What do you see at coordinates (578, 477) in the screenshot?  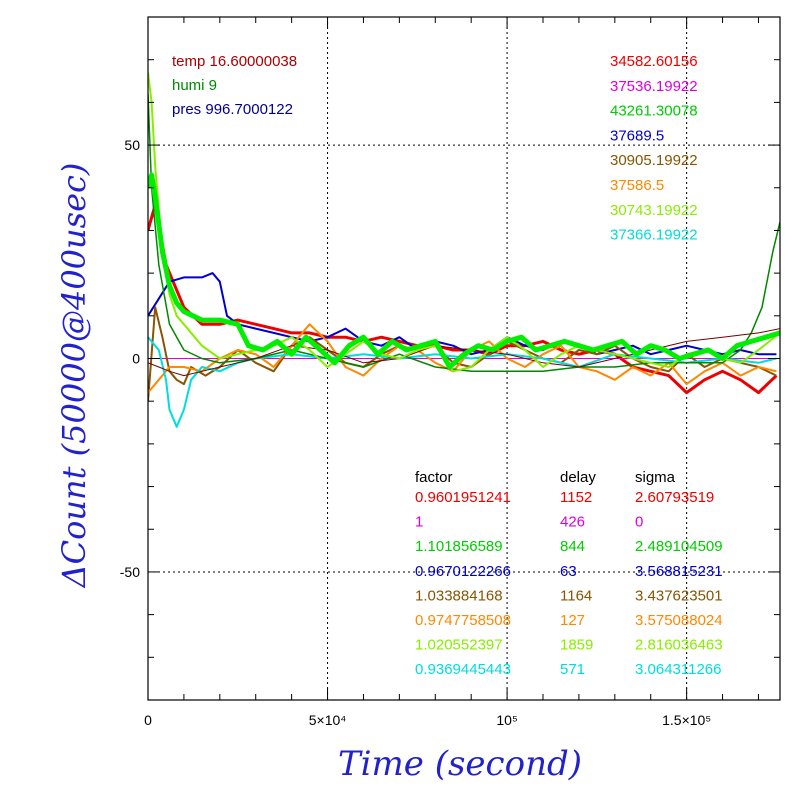 I see `table-header: delay` at bounding box center [578, 477].